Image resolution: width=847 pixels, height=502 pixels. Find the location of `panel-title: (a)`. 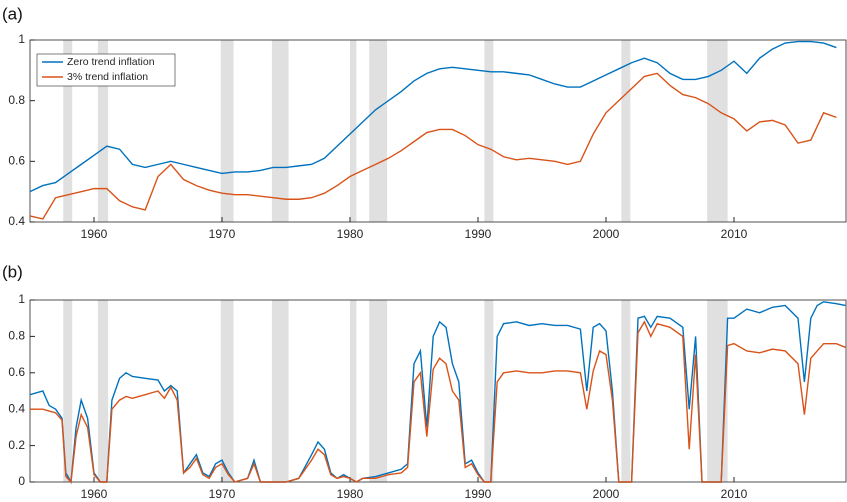

panel-title: (a) is located at coordinates (12, 13).